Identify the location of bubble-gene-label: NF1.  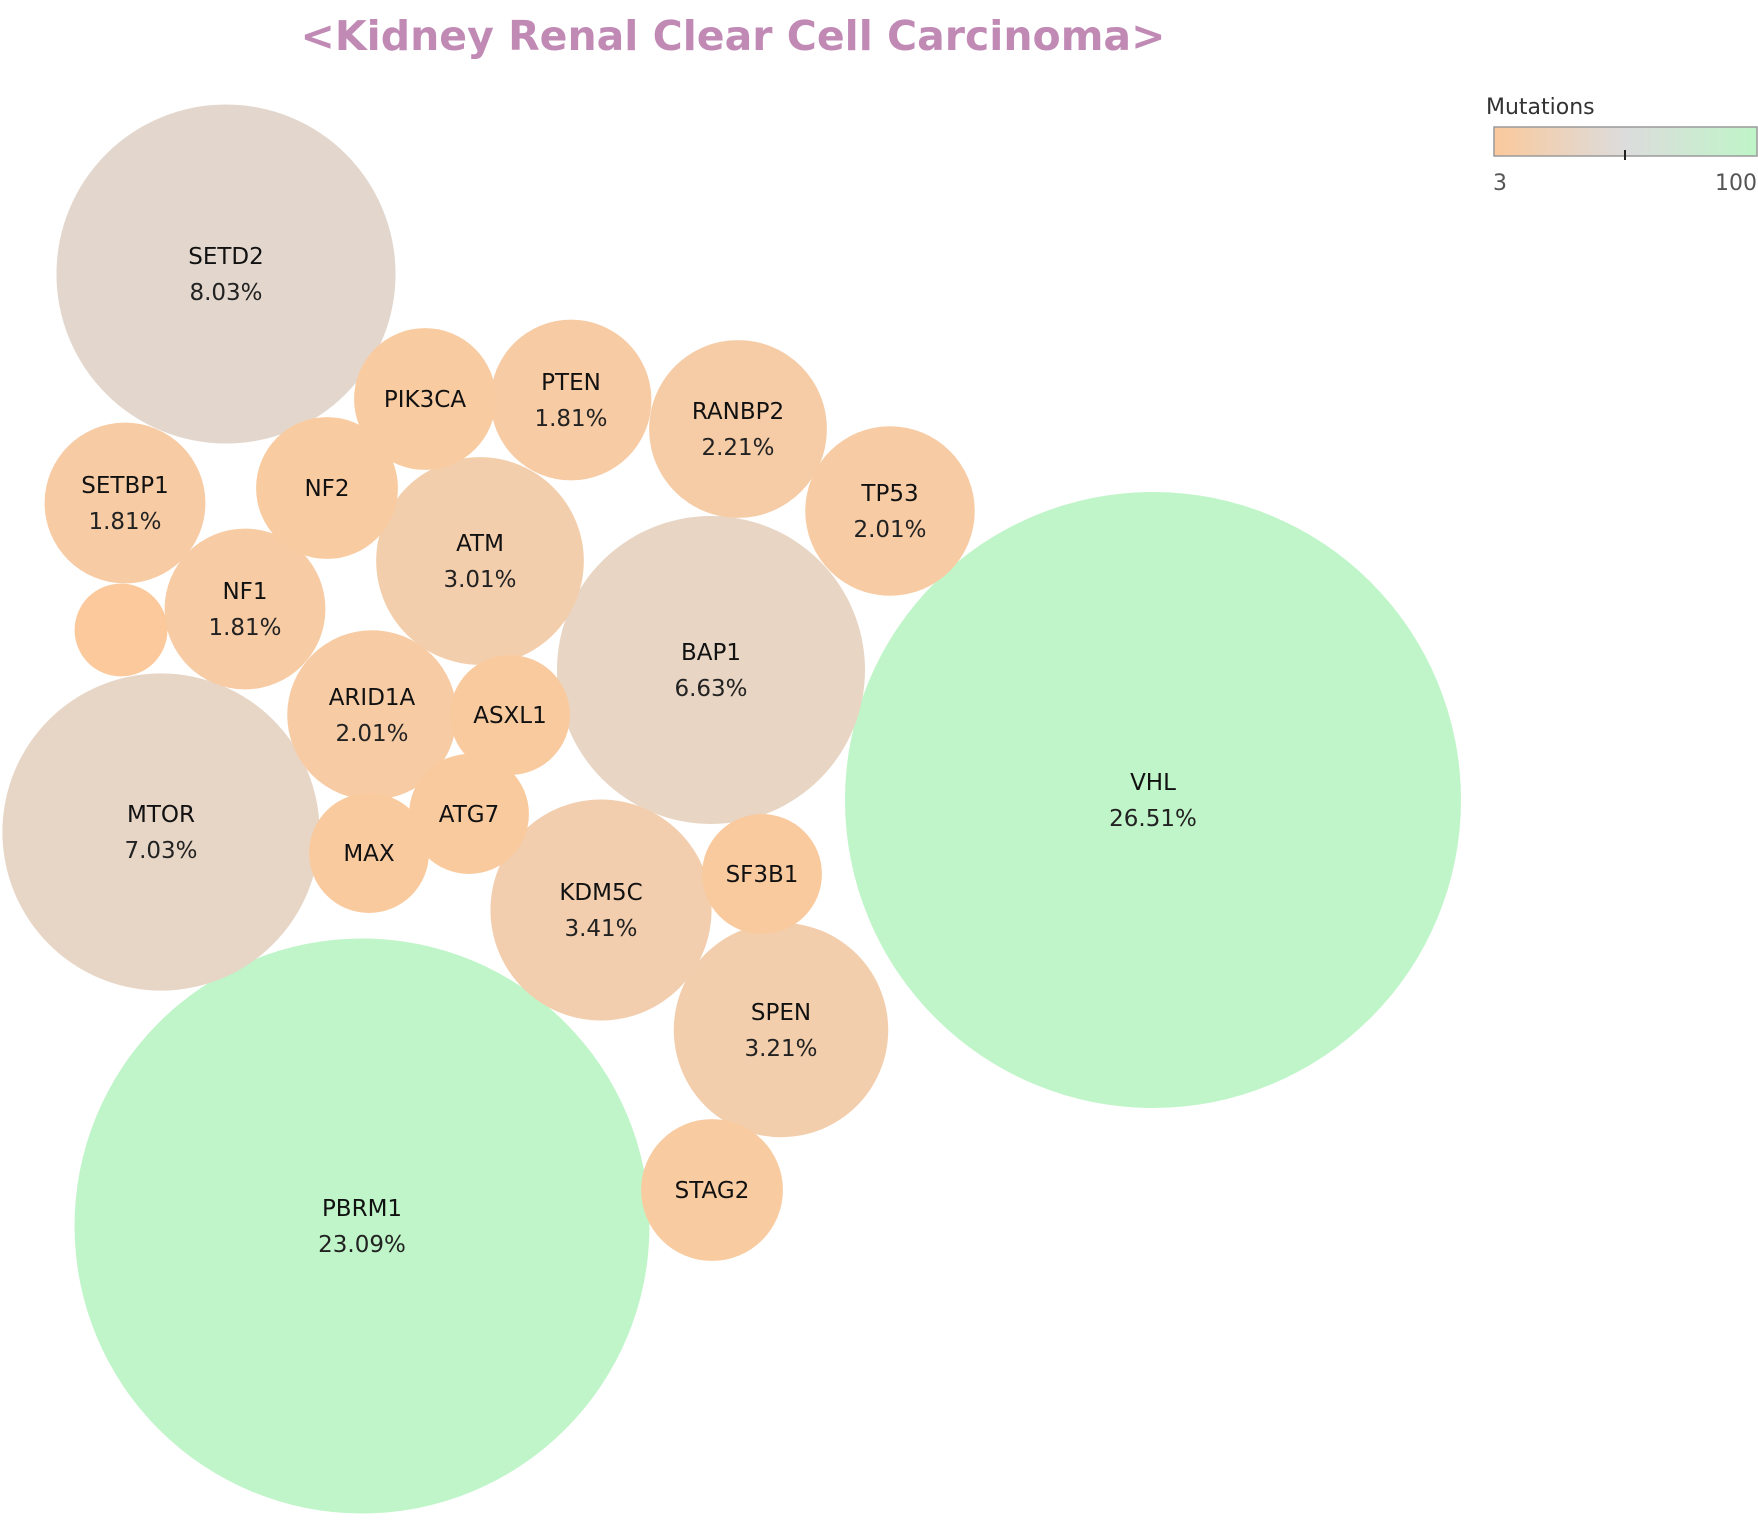
(244, 592).